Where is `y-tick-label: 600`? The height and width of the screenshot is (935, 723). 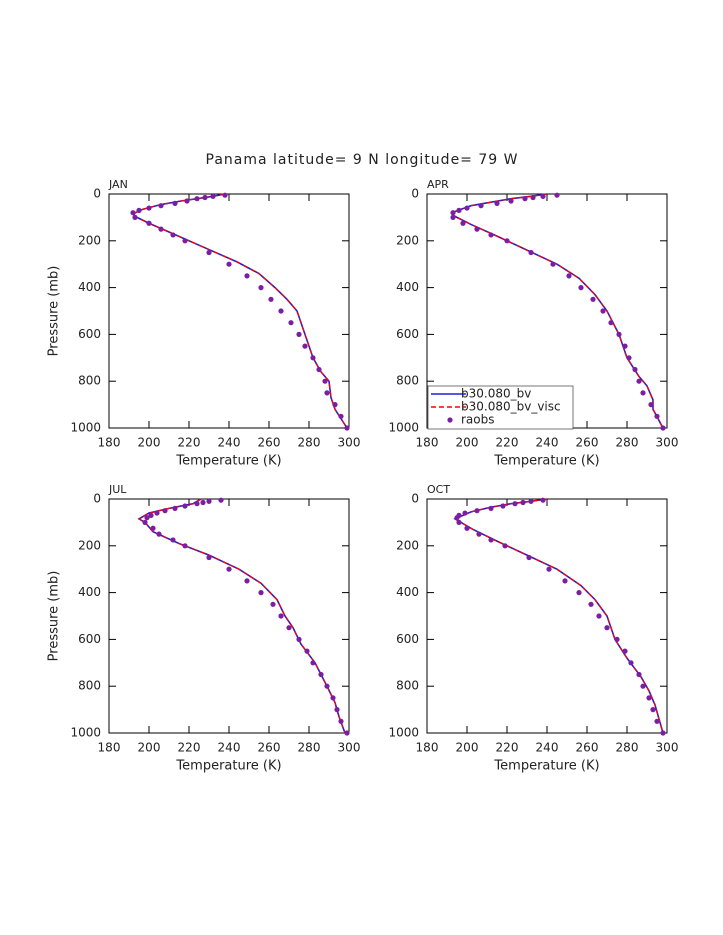 y-tick-label: 600 is located at coordinates (407, 639).